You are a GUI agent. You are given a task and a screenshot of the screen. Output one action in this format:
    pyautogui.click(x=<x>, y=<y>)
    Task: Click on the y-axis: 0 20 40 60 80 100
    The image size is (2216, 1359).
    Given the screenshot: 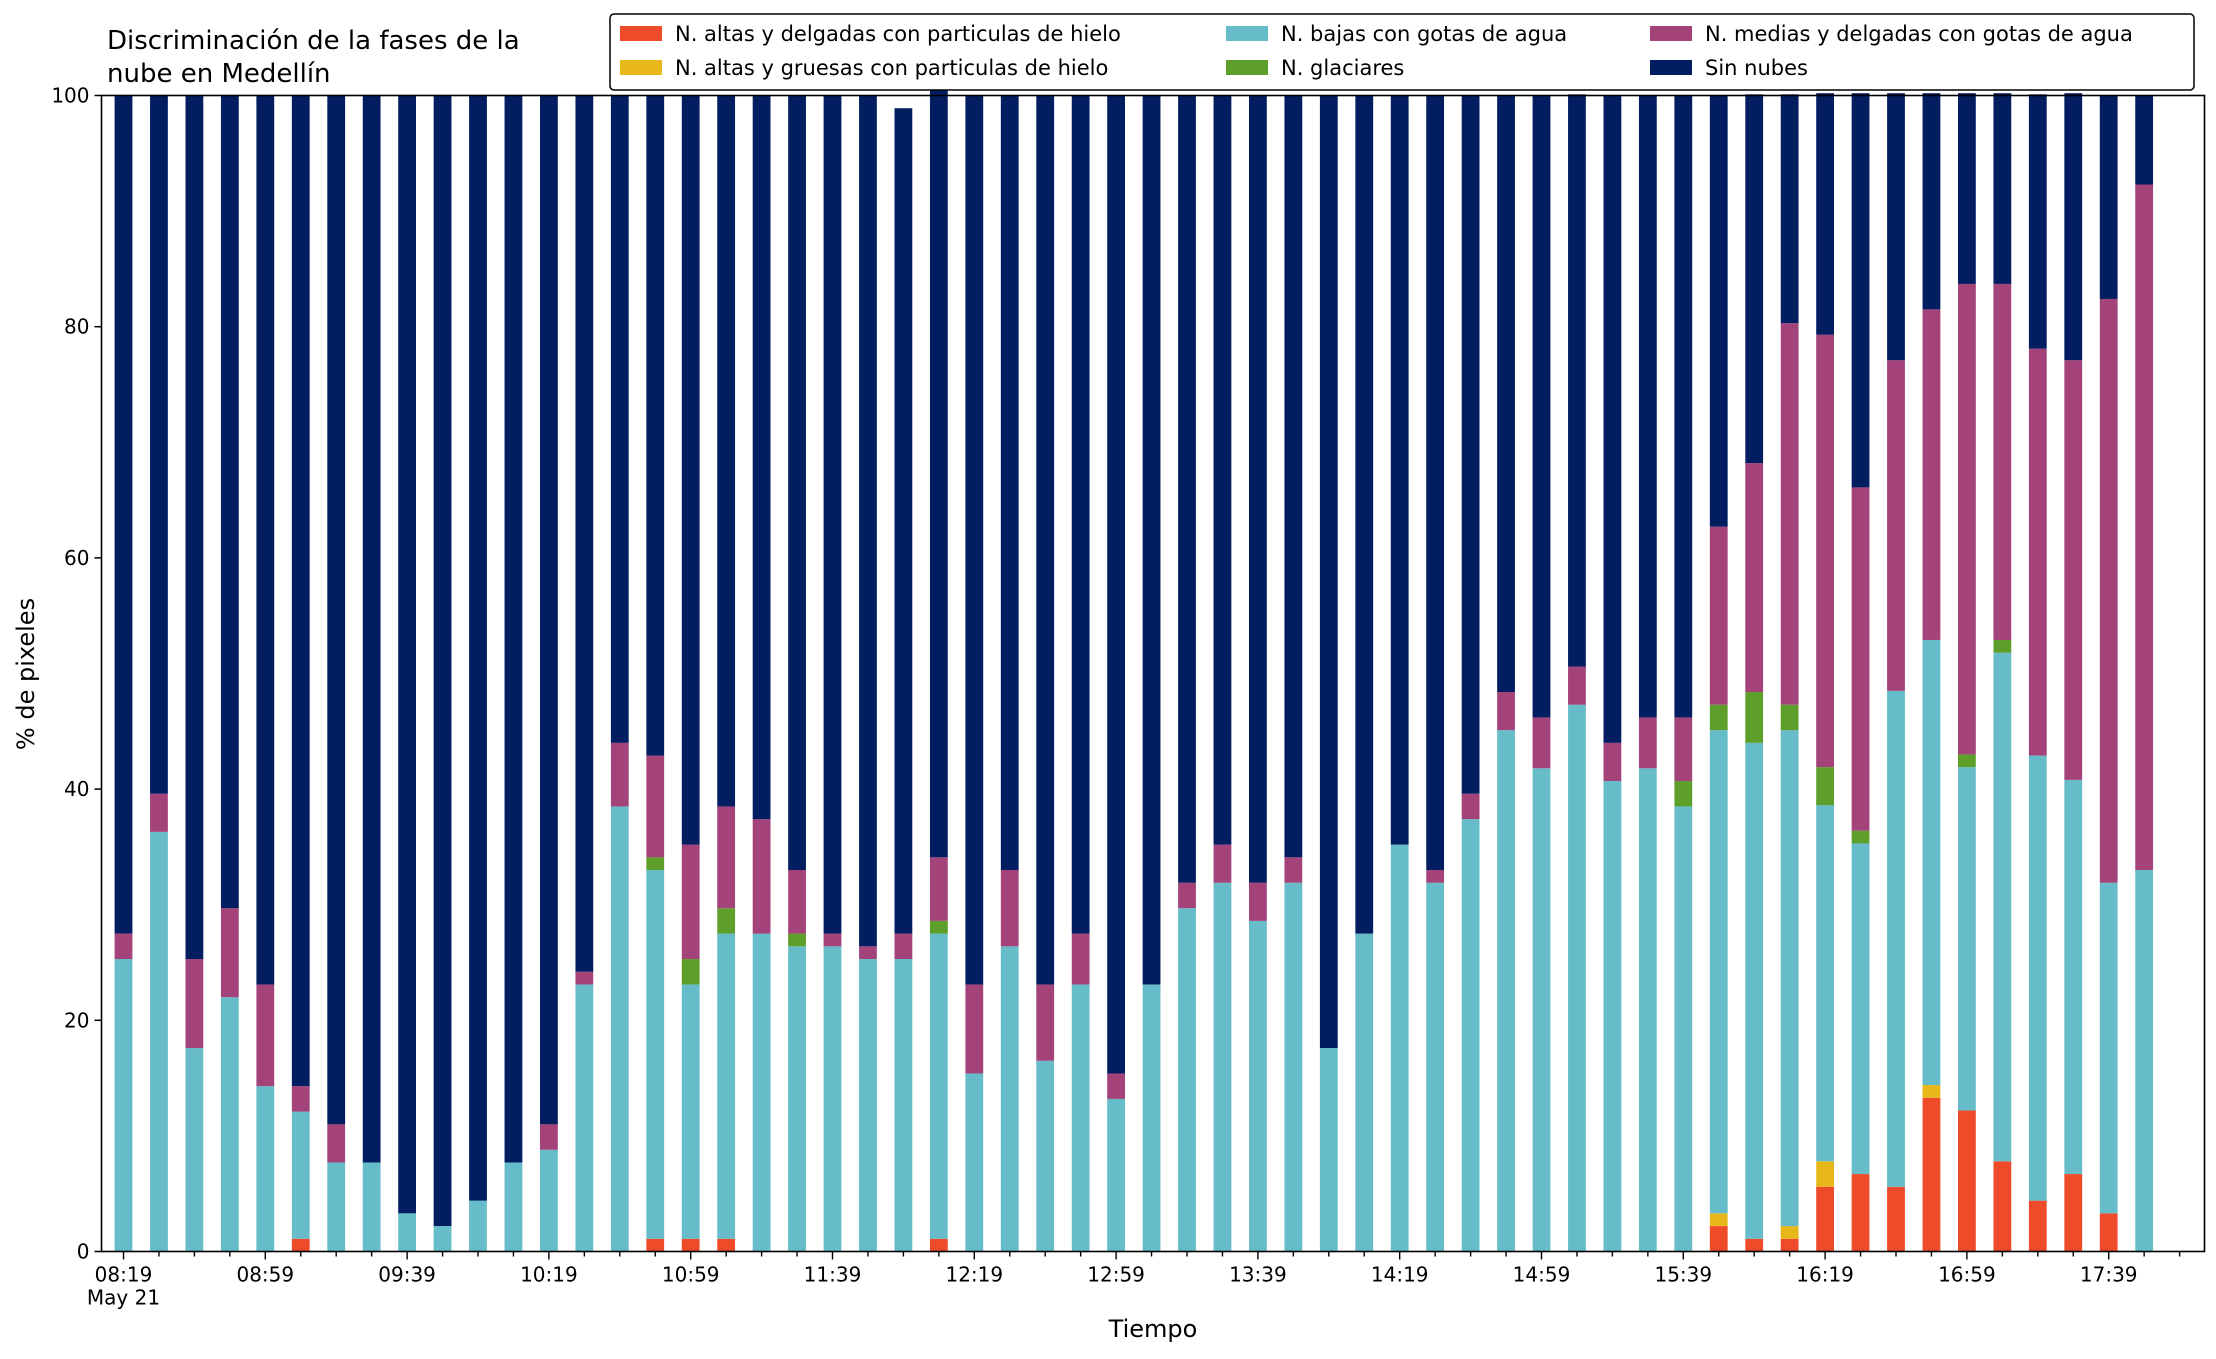 What is the action you would take?
    pyautogui.click(x=76, y=674)
    